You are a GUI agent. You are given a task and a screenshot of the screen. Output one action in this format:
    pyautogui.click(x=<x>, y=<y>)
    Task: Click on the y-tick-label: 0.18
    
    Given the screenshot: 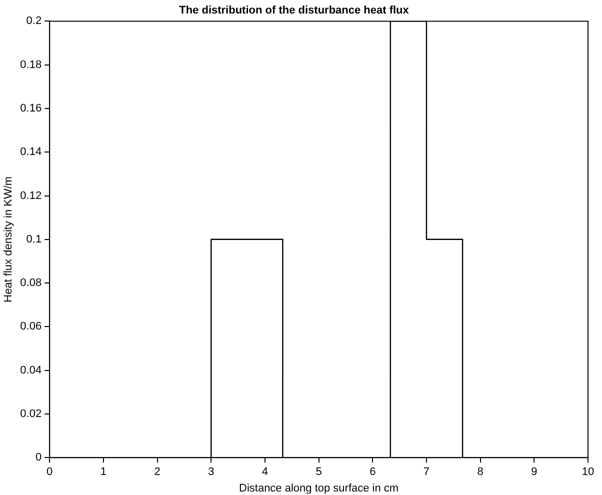 What is the action you would take?
    pyautogui.click(x=31, y=64)
    